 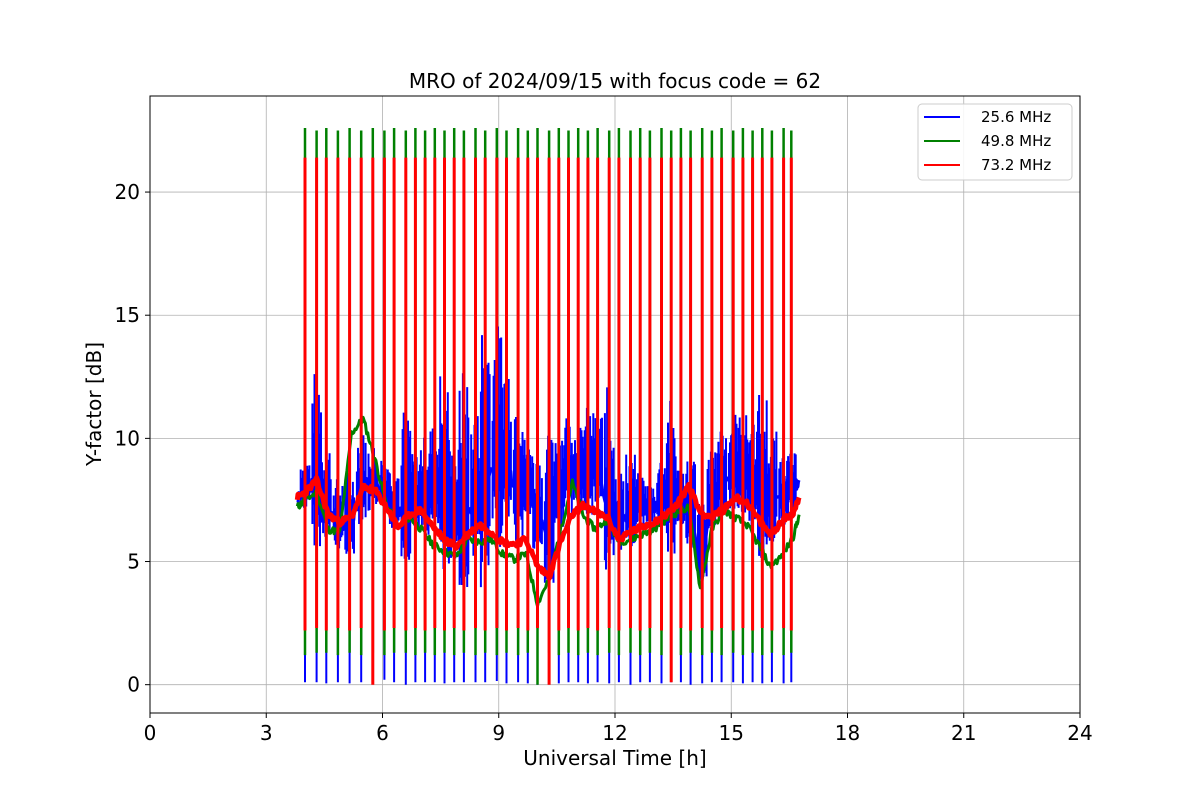 What do you see at coordinates (94, 404) in the screenshot?
I see `y-axis-label: Y-factor [dB]` at bounding box center [94, 404].